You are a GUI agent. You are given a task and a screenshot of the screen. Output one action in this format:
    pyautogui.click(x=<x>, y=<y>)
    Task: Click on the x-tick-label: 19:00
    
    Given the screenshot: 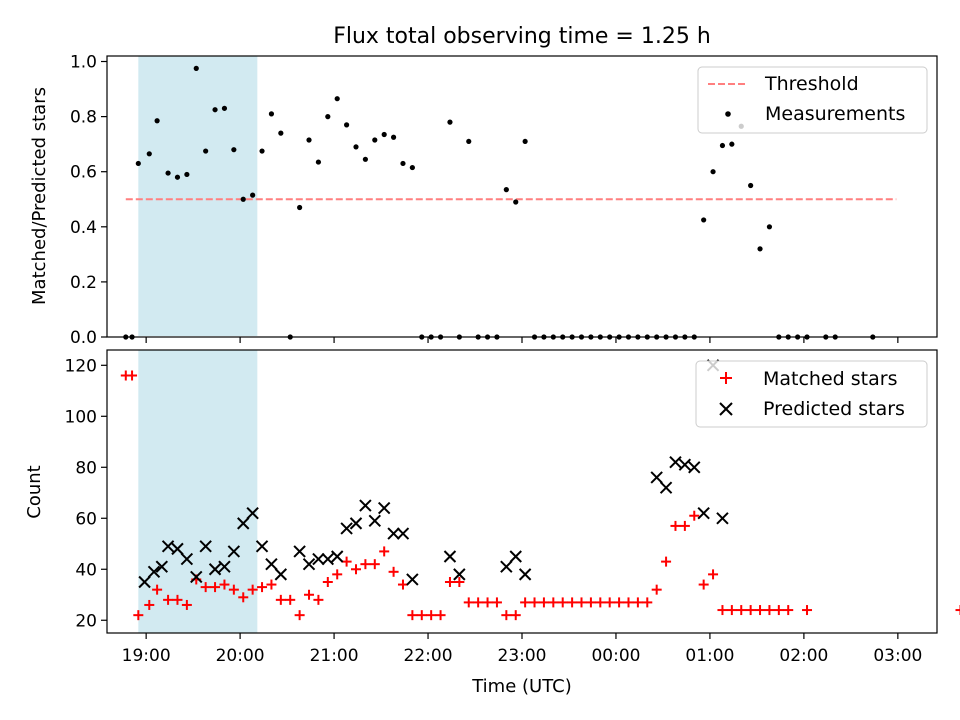 What is the action you would take?
    pyautogui.click(x=146, y=656)
    